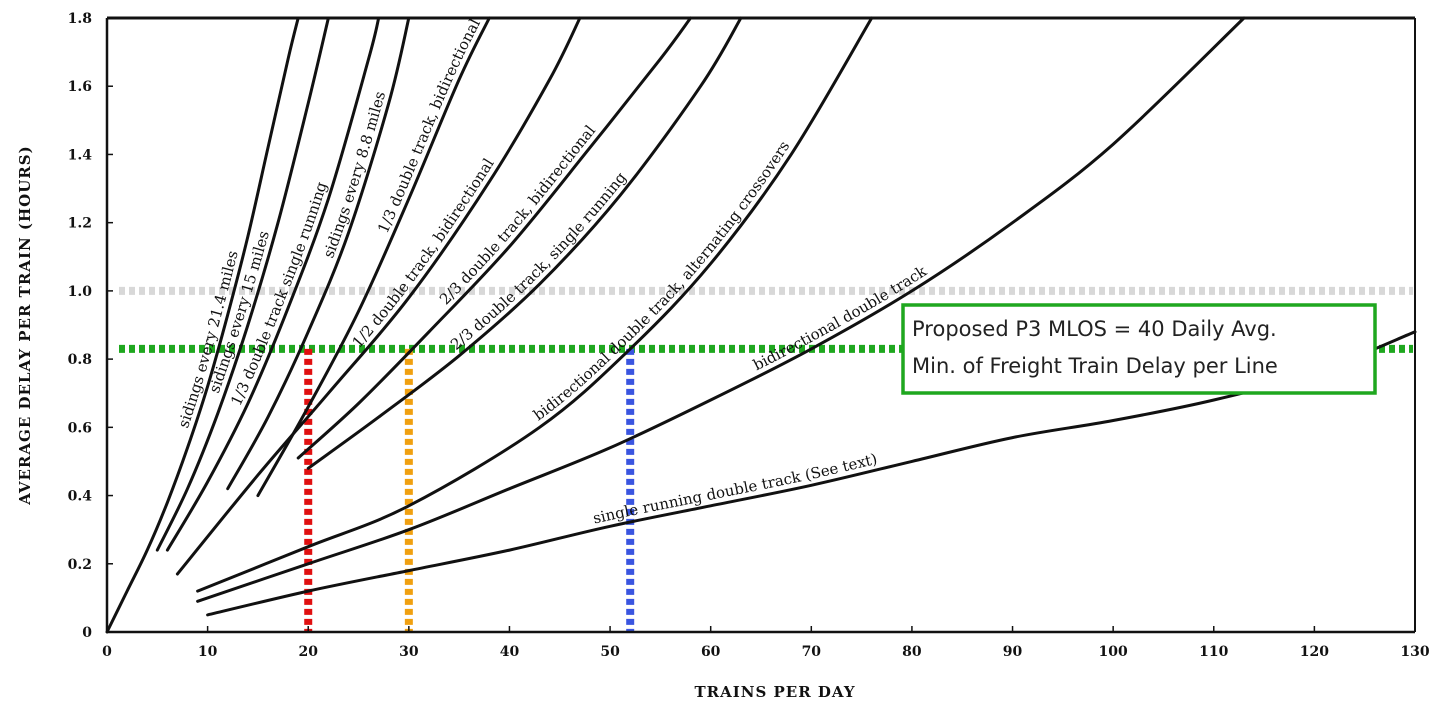 This screenshot has width=1448, height=705. What do you see at coordinates (80, 497) in the screenshot?
I see `y-tick-label: 0.4` at bounding box center [80, 497].